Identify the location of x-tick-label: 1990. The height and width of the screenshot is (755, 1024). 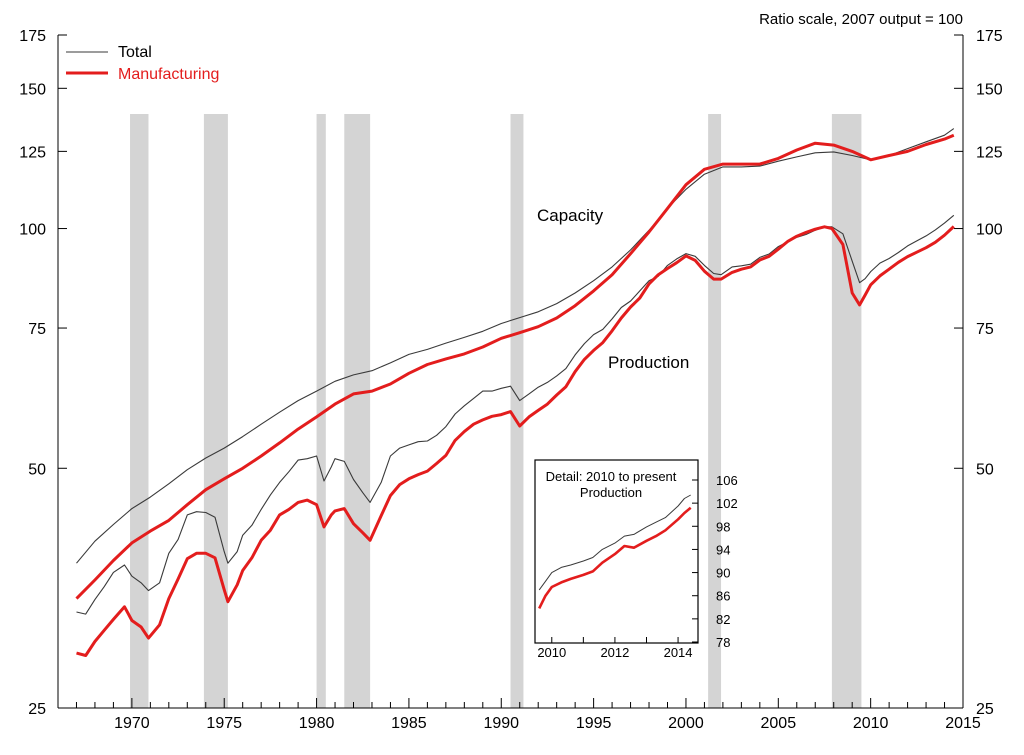
(501, 723).